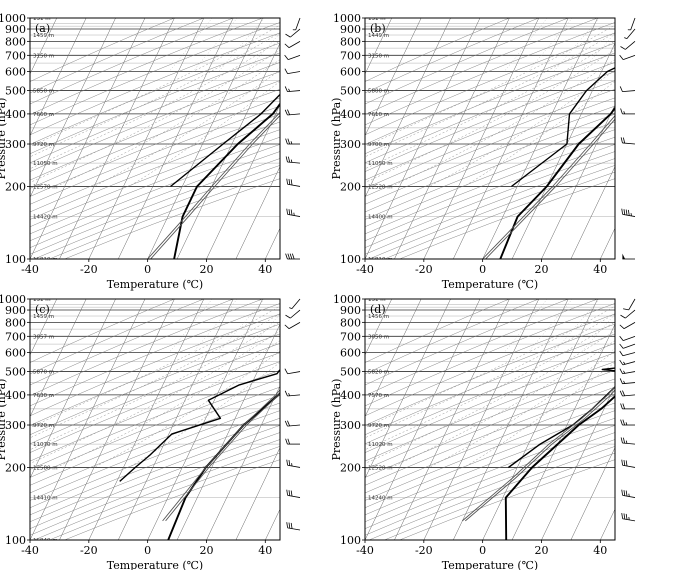 The height and width of the screenshot is (570, 700). What do you see at coordinates (89, 550) in the screenshot?
I see `x-tick-label: -20` at bounding box center [89, 550].